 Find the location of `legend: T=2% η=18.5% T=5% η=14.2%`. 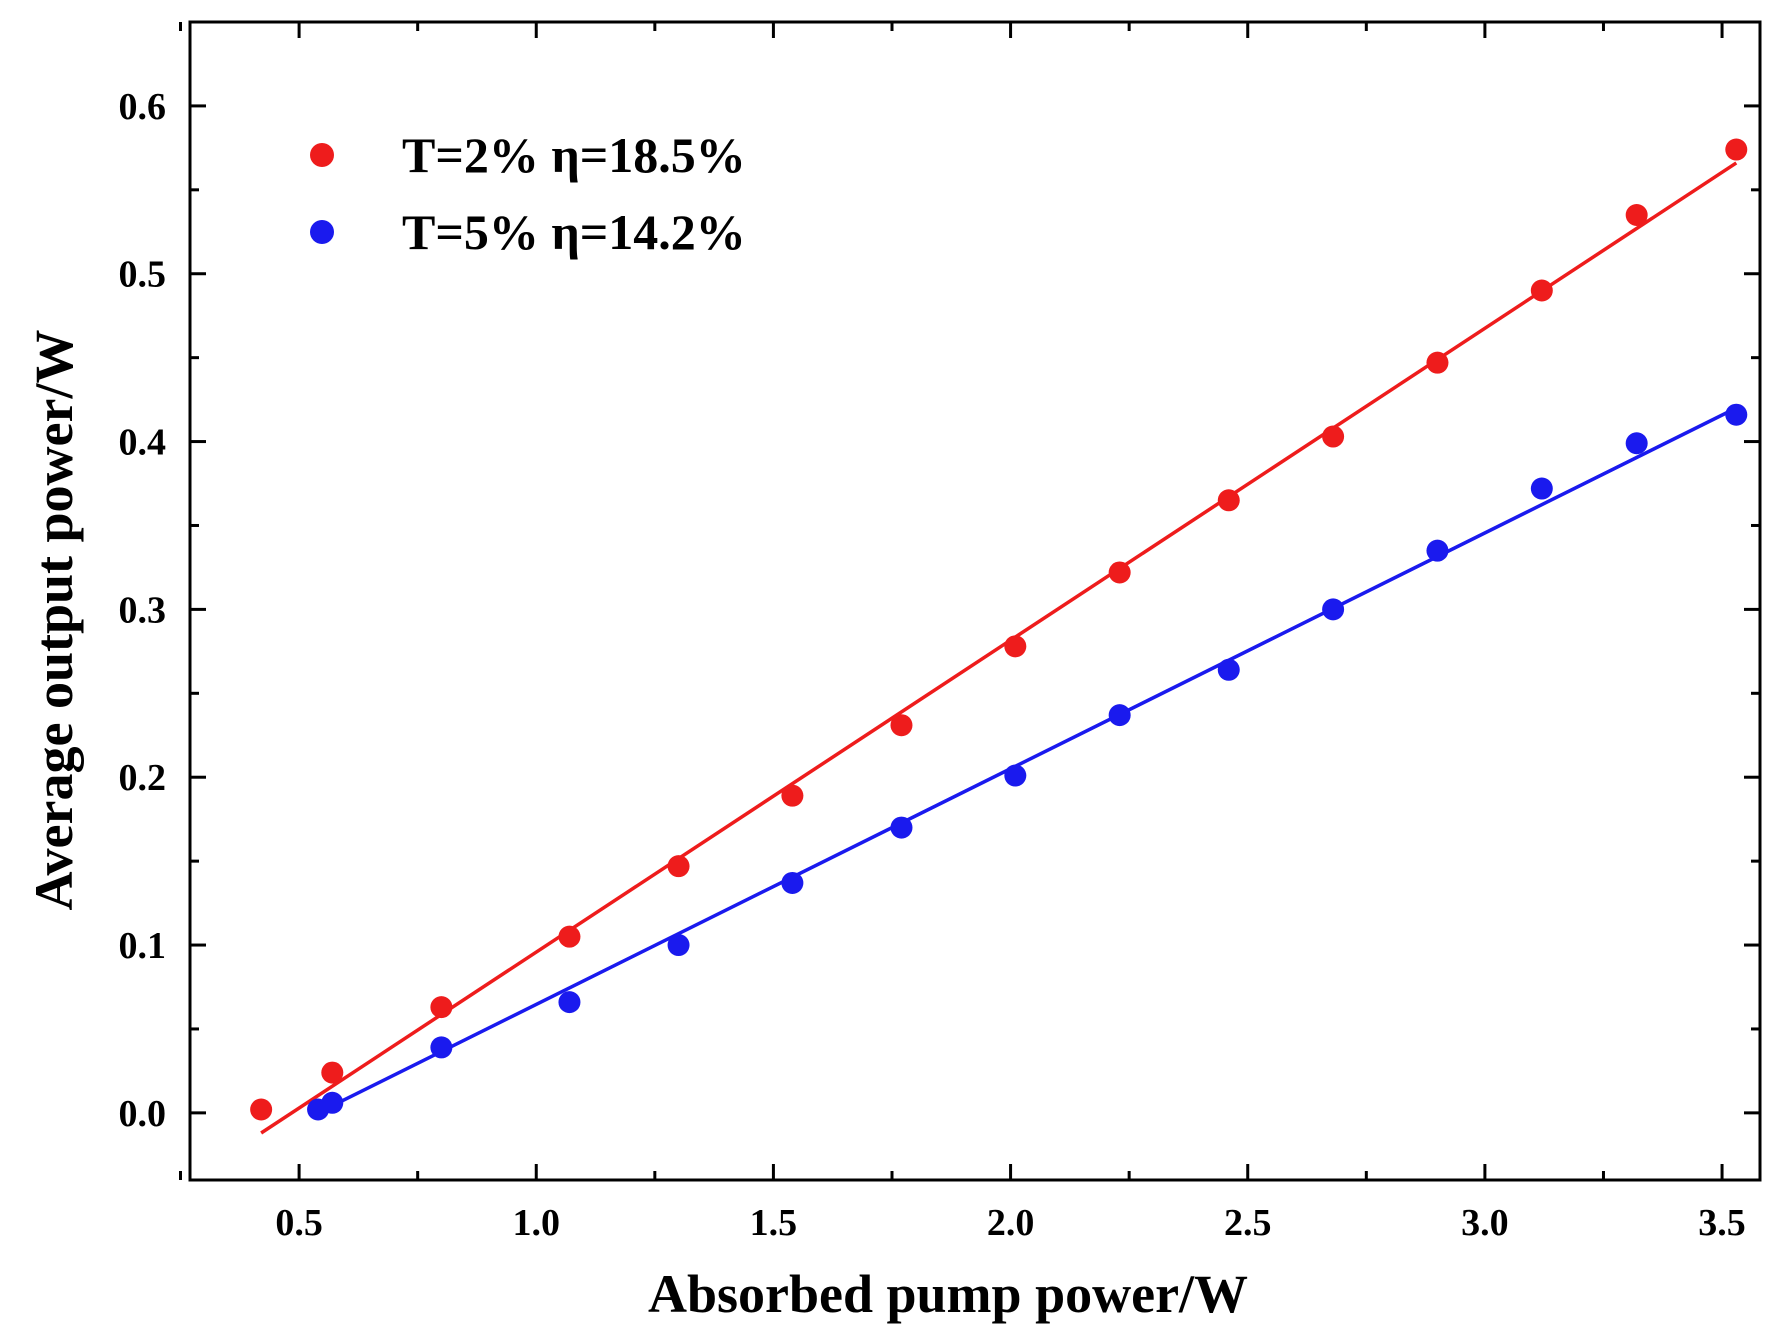

legend: T=2% η=18.5% T=5% η=14.2% is located at coordinates (528, 193).